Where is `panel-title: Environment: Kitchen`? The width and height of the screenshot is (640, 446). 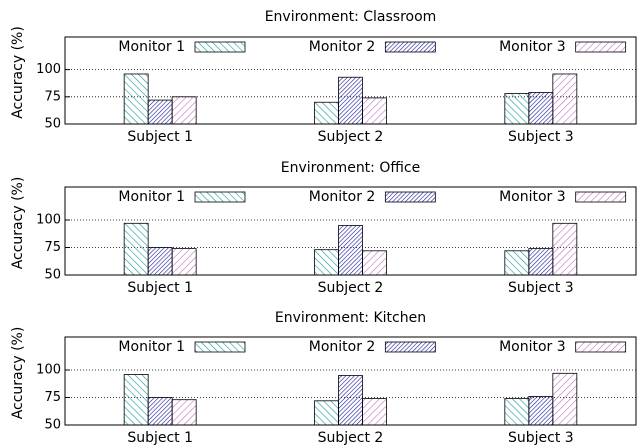
panel-title: Environment: Kitchen is located at coordinates (350, 318).